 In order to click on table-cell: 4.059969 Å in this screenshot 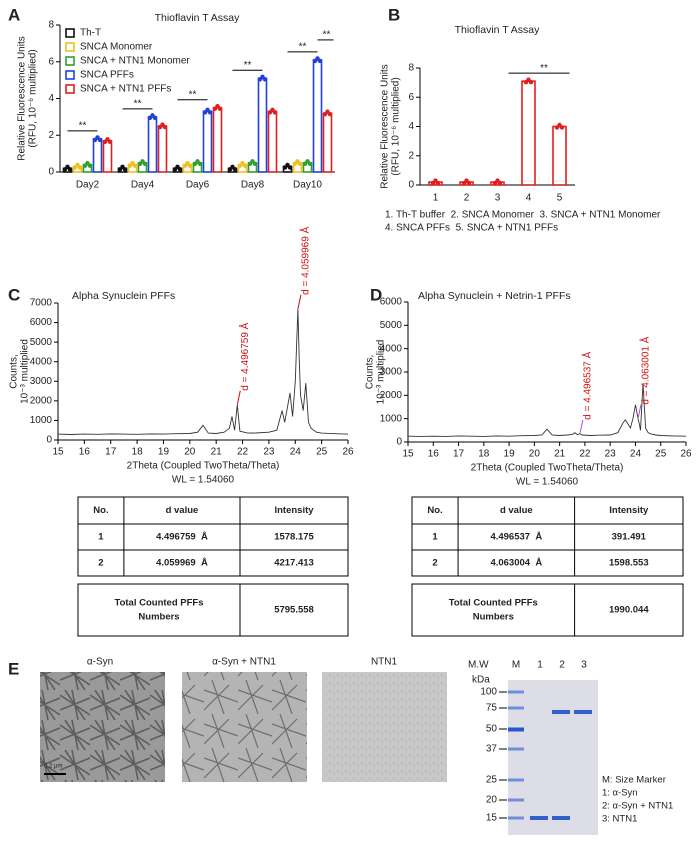, I will do `click(182, 563)`.